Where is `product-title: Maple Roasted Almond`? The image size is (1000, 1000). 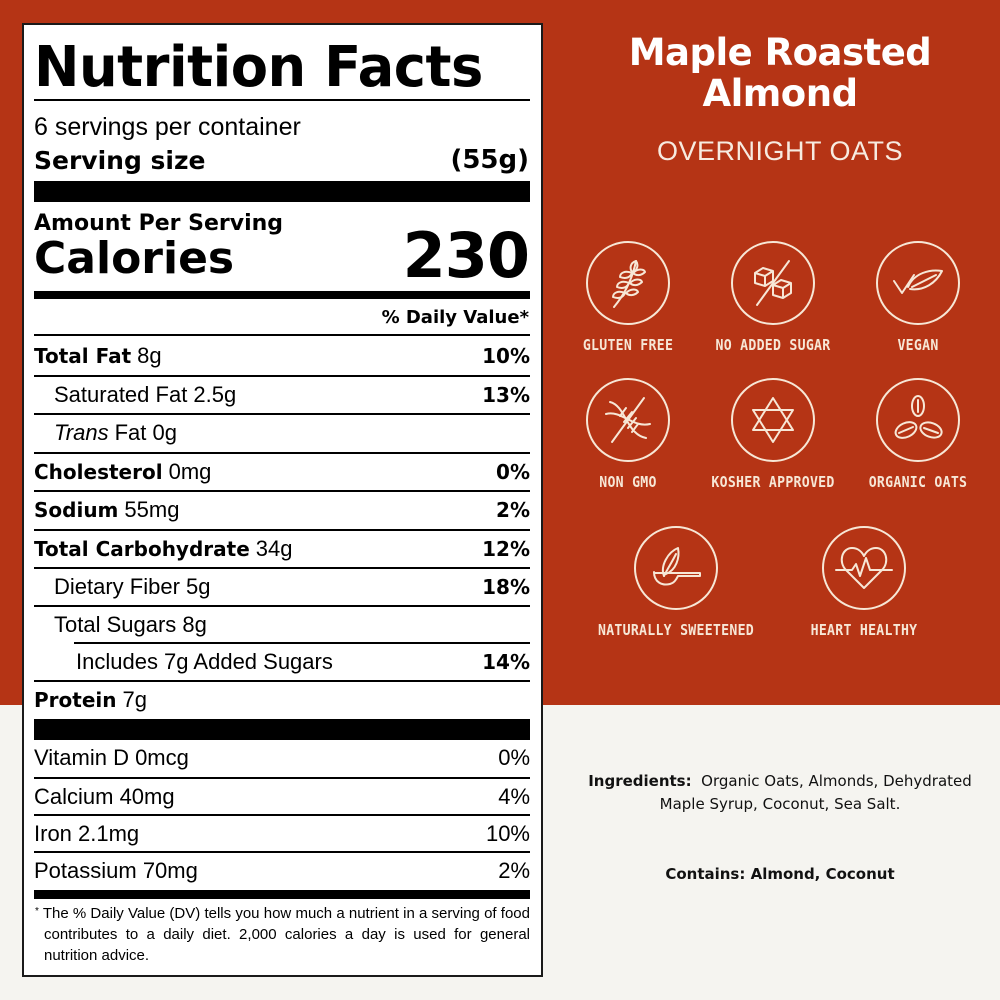 product-title: Maple Roasted Almond is located at coordinates (780, 73).